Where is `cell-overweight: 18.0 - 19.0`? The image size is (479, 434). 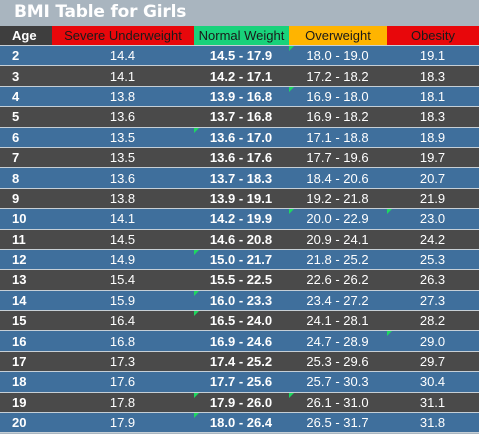 cell-overweight: 18.0 - 19.0 is located at coordinates (338, 55).